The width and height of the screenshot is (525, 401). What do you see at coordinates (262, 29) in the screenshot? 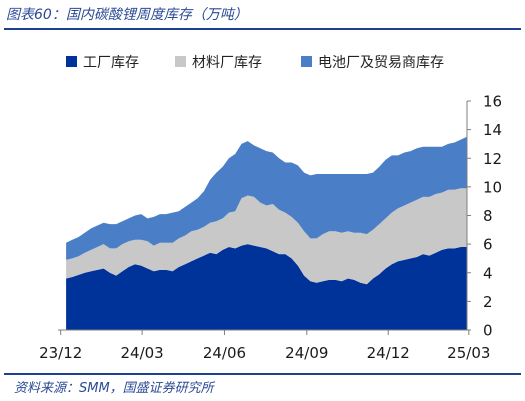
I see `top-rule` at bounding box center [262, 29].